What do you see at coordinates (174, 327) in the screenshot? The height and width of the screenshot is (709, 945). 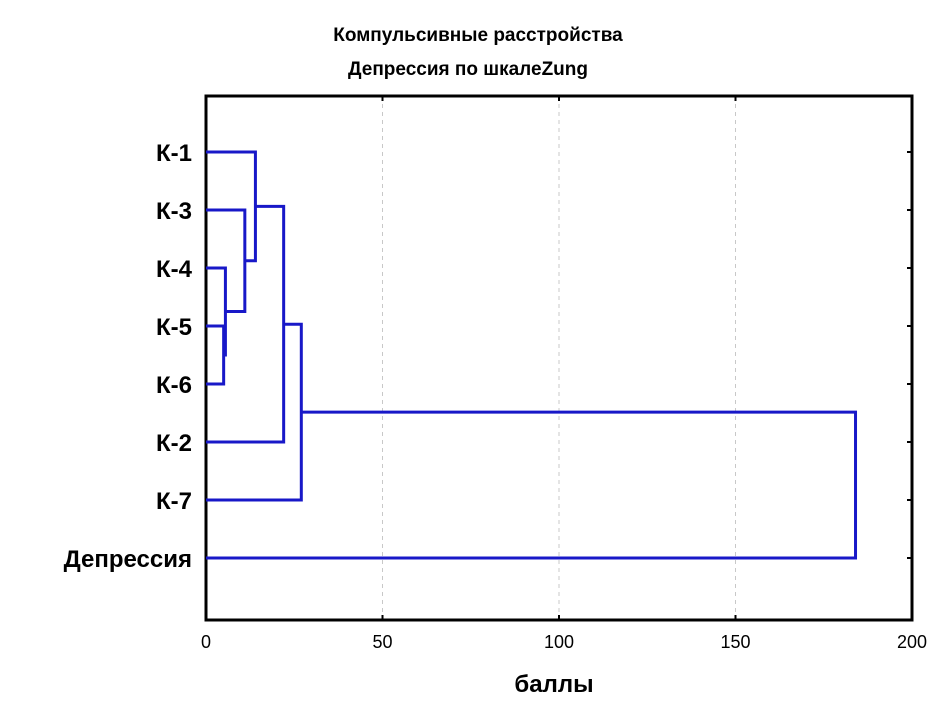 I see `leaf-label: К-5` at bounding box center [174, 327].